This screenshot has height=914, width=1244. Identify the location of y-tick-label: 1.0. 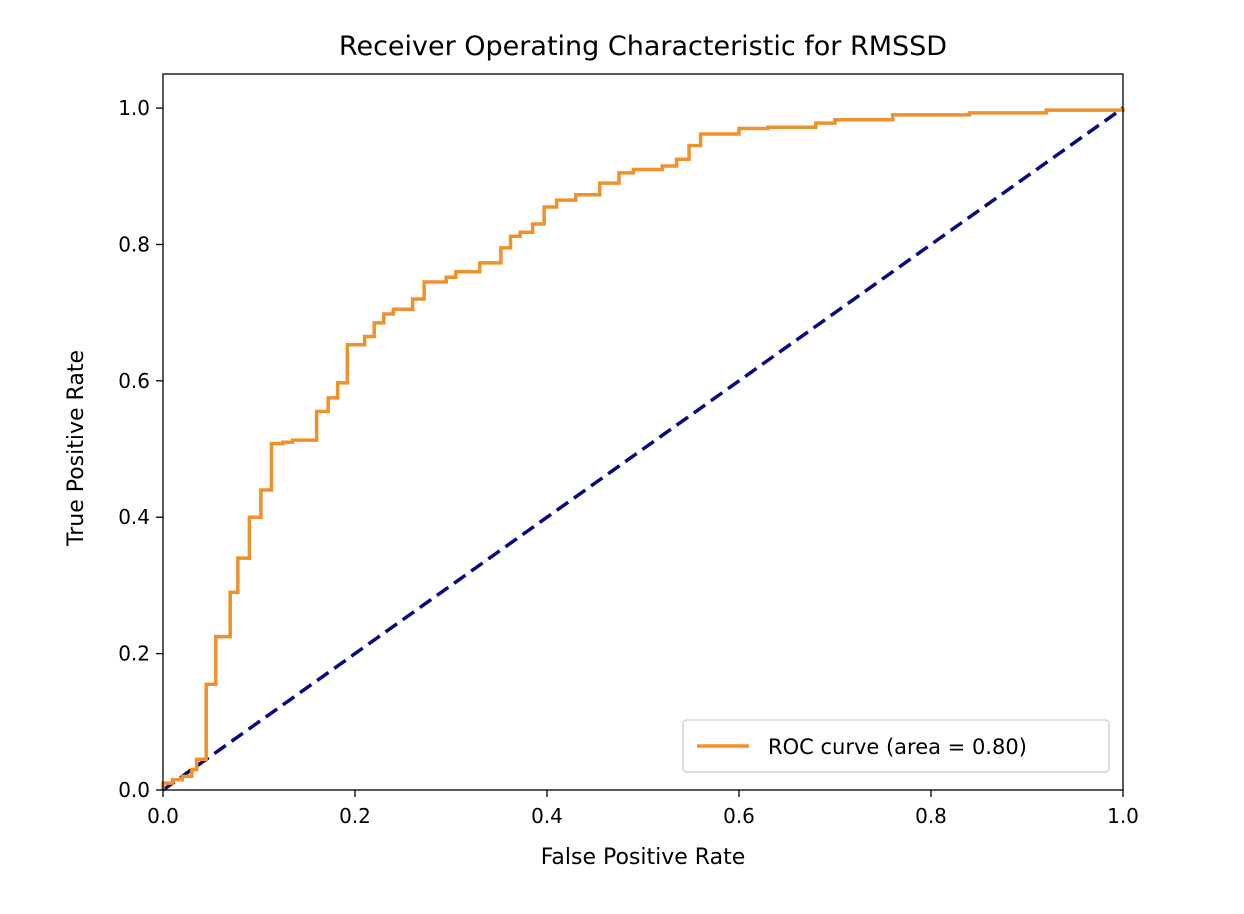
(134, 108).